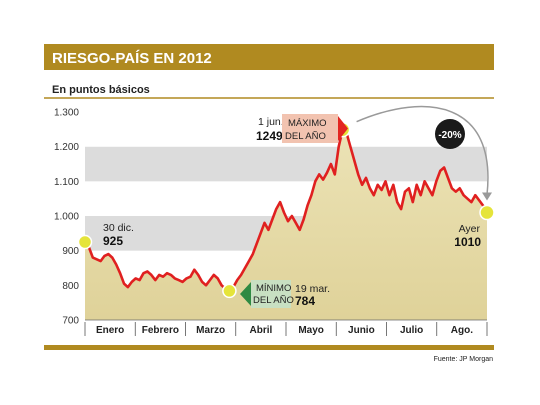 This screenshot has height=405, width=540. Describe the element at coordinates (271, 122) in the screenshot. I see `max-date-label: 1 jun.` at that location.